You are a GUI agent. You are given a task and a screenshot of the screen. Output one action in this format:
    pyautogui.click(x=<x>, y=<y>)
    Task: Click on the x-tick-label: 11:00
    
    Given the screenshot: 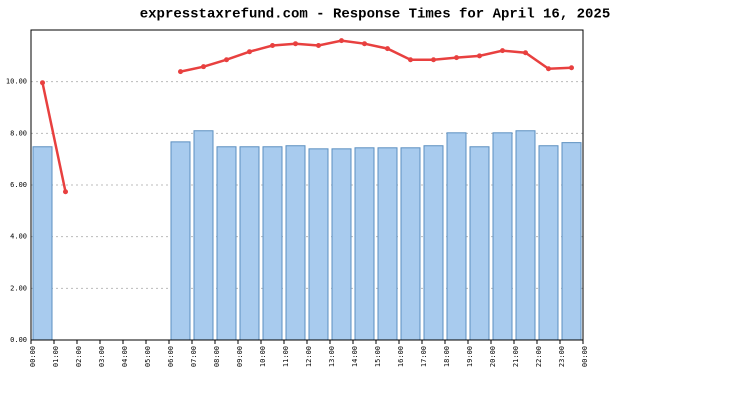 What is the action you would take?
    pyautogui.click(x=286, y=356)
    